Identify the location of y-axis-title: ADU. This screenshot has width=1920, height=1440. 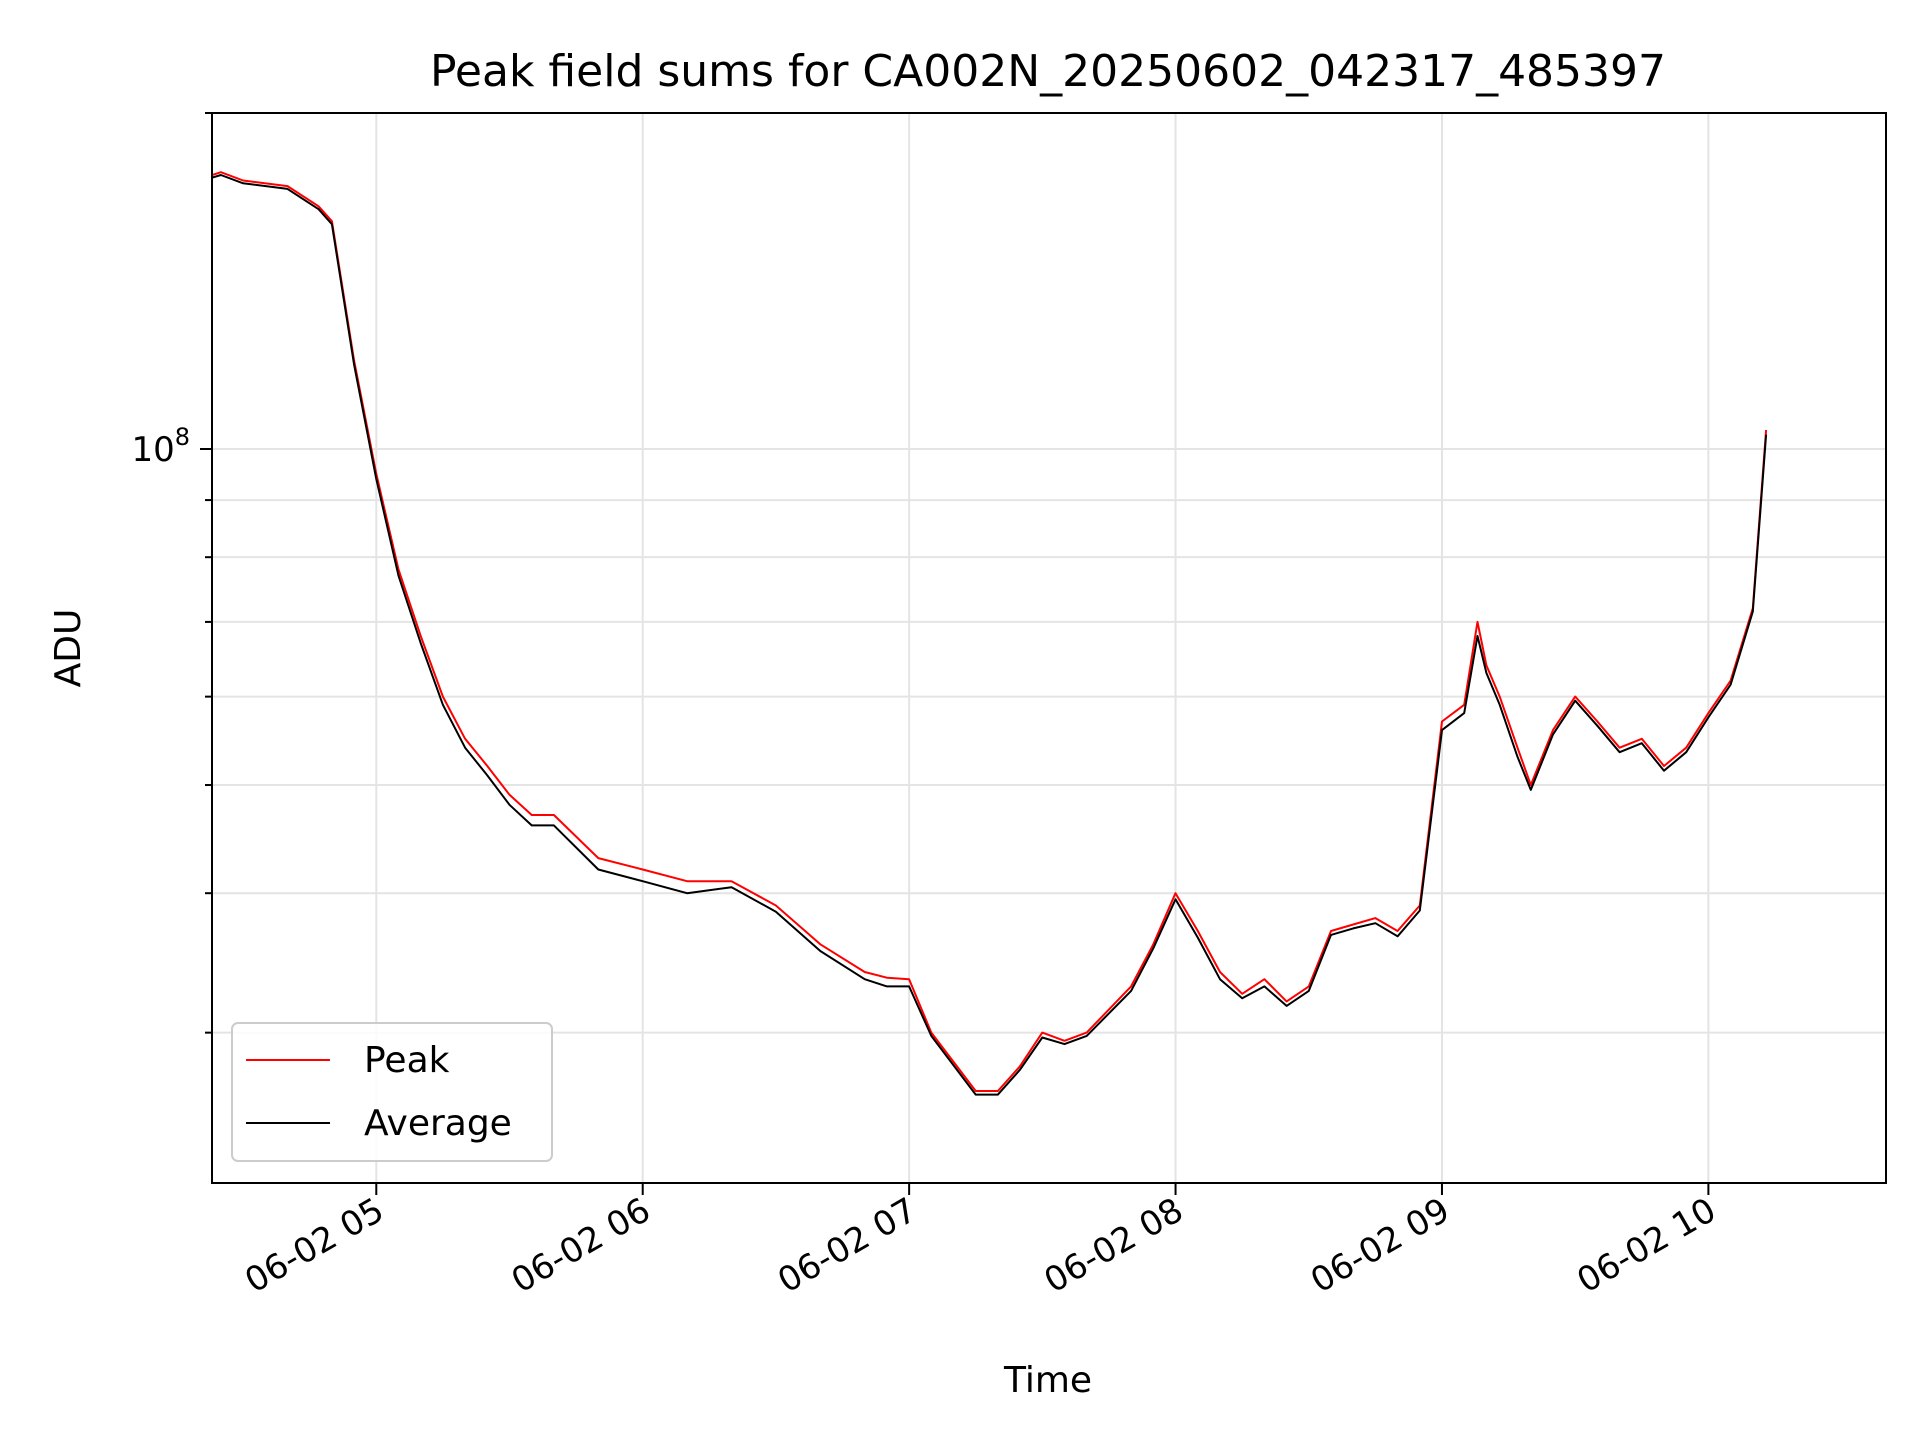
(68, 648).